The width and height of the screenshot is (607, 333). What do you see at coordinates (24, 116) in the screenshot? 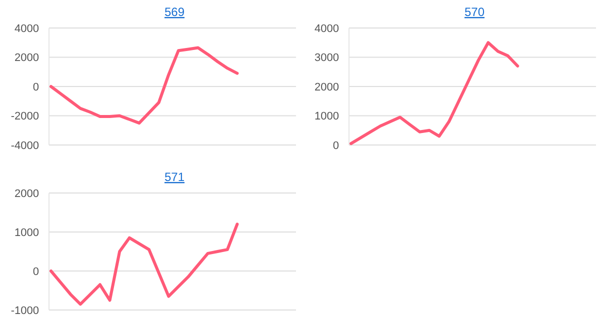
I see `y-tick-label: -2000` at bounding box center [24, 116].